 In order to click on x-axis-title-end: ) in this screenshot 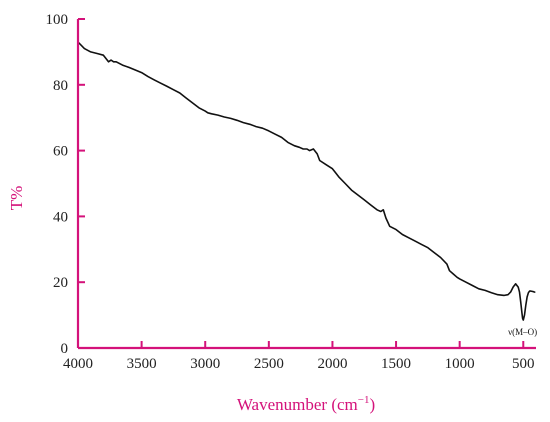, I will do `click(372, 404)`.